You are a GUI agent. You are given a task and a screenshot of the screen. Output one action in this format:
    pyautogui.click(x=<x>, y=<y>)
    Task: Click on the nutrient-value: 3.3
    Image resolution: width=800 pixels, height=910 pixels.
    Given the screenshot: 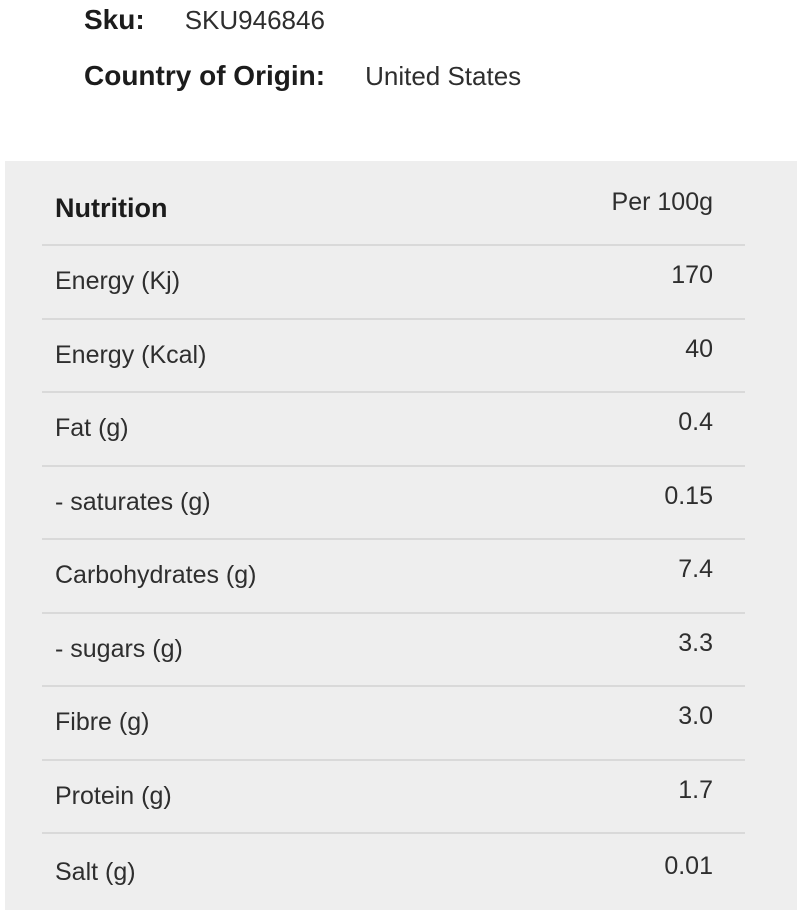 What is the action you would take?
    pyautogui.click(x=695, y=642)
    